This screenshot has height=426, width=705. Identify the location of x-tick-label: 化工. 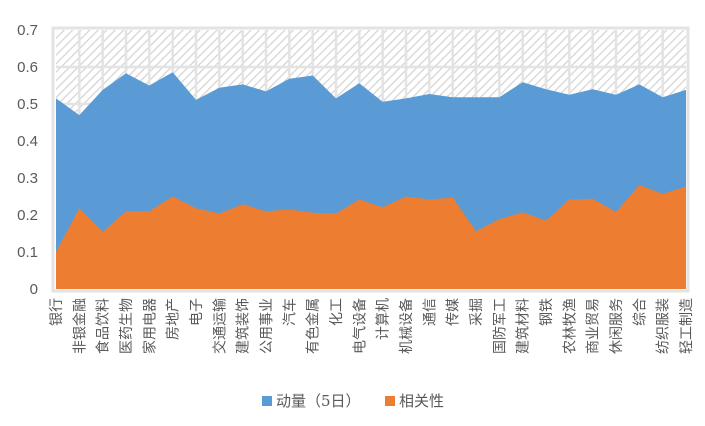
(337, 312).